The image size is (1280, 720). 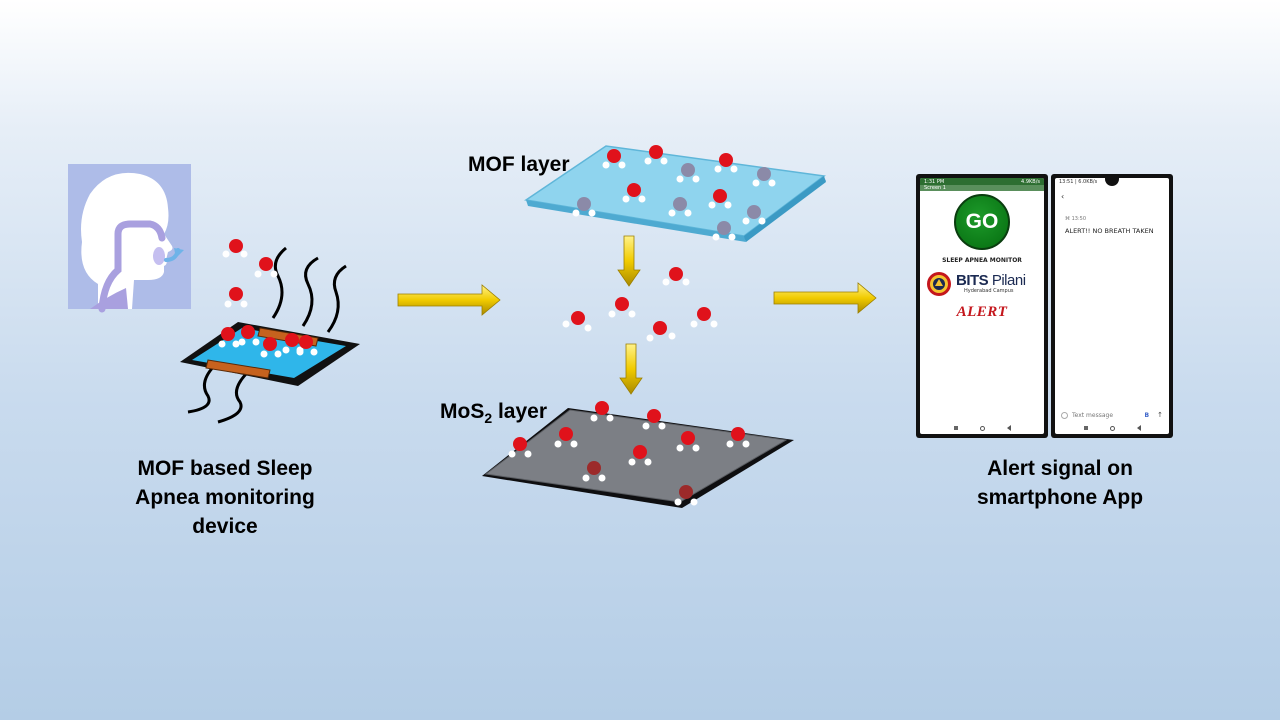 I want to click on breathing-profile-icon, so click(x=129, y=238).